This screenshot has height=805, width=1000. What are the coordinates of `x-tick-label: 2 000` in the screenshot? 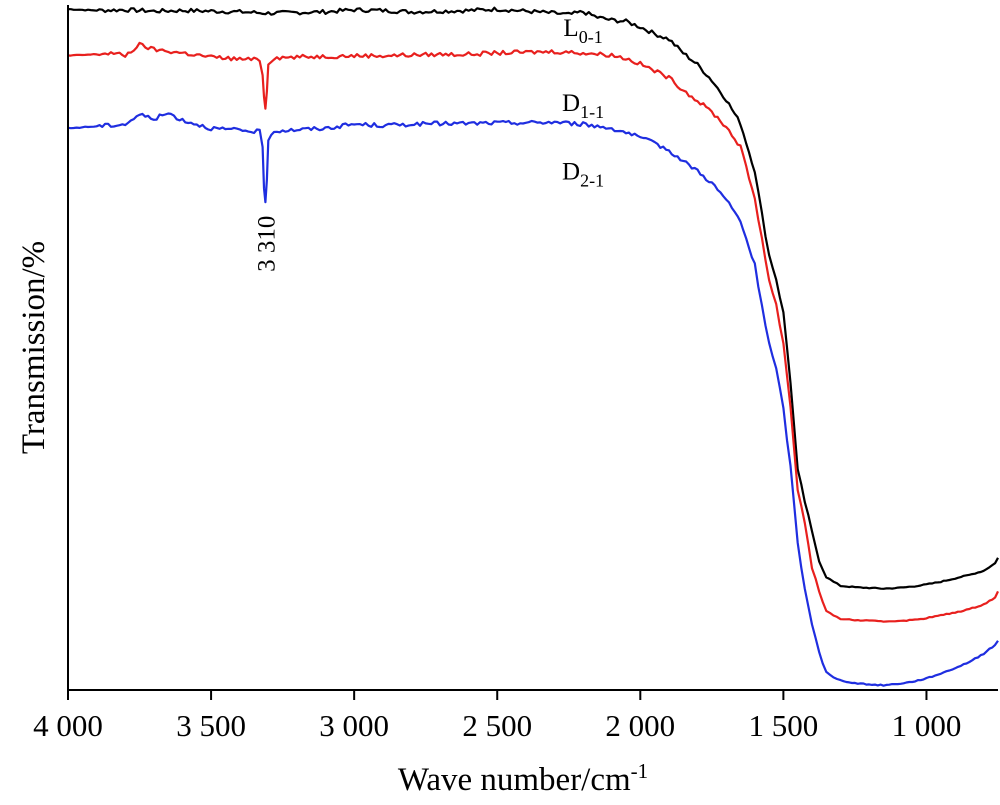 It's located at (640, 725).